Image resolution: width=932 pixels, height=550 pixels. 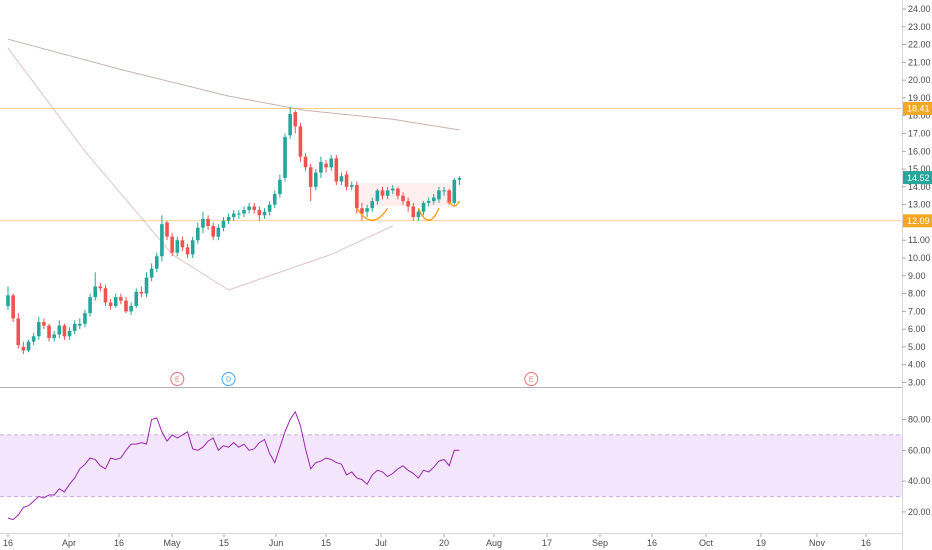 I want to click on rsi-band-layer, so click(x=451, y=465).